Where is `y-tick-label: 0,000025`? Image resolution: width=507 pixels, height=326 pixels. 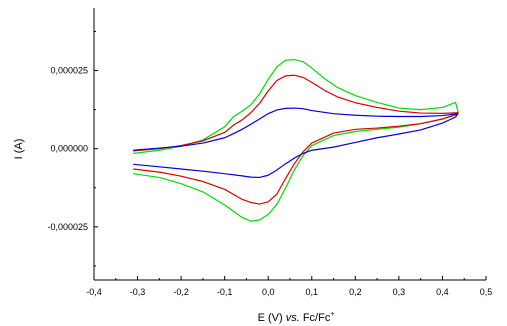
y-tick-label: 0,000025 is located at coordinates (69, 71).